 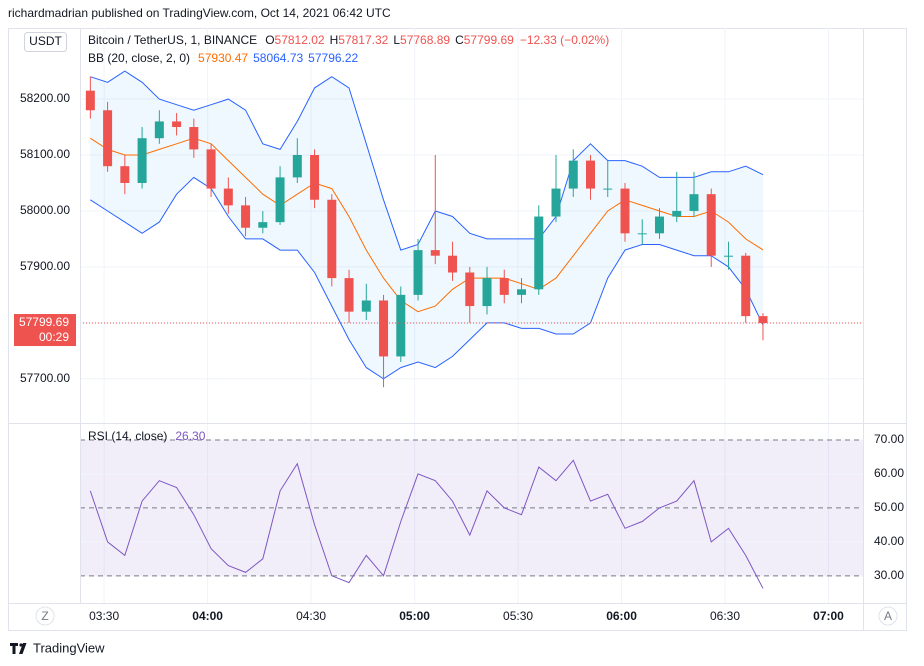 I want to click on x-tick-label: 04:00, so click(x=207, y=616).